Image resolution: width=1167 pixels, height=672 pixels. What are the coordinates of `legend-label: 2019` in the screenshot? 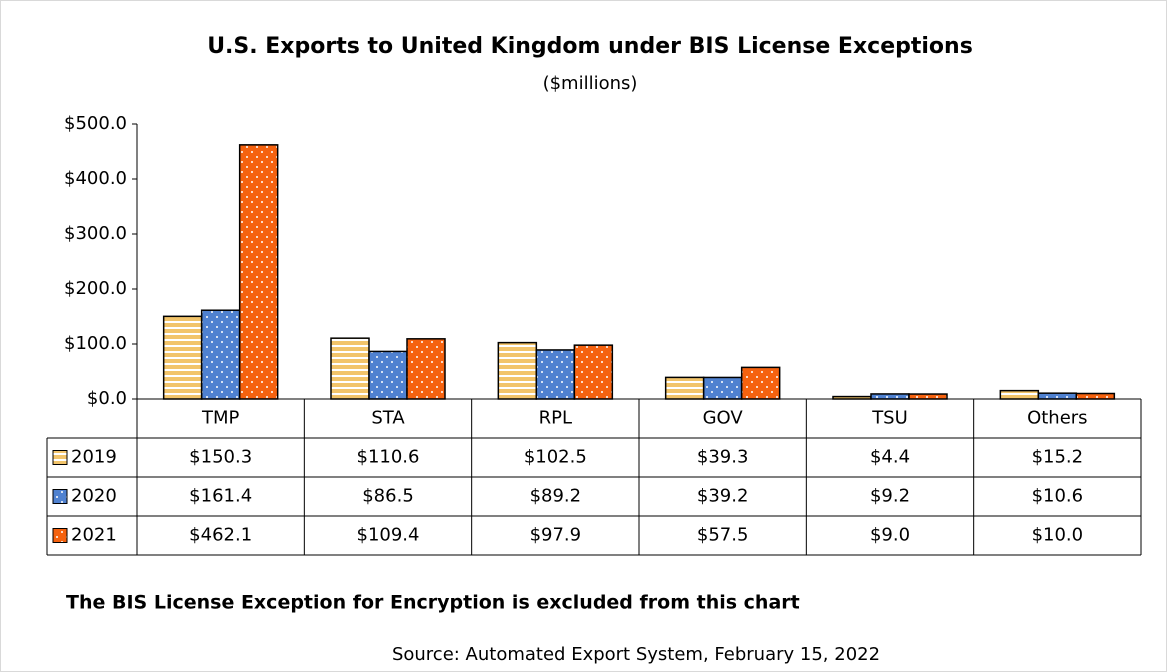 It's located at (94, 457).